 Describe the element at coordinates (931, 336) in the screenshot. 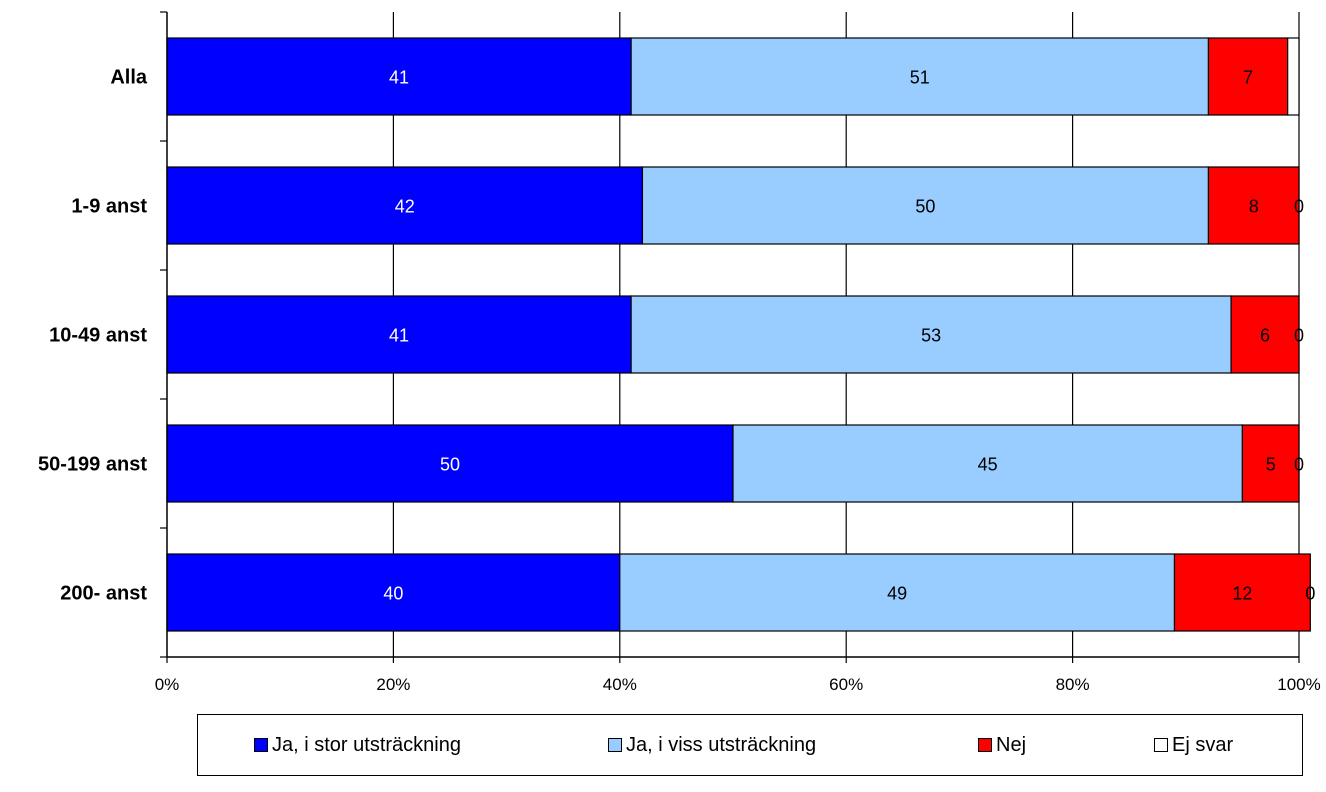

I see `data-label: 53` at that location.